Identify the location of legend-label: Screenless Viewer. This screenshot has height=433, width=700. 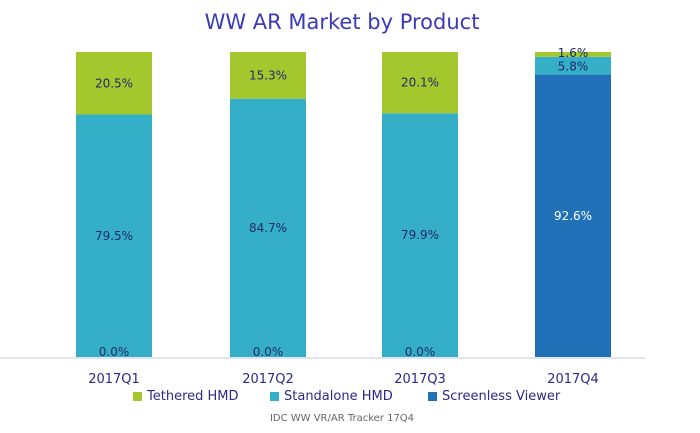
(501, 396).